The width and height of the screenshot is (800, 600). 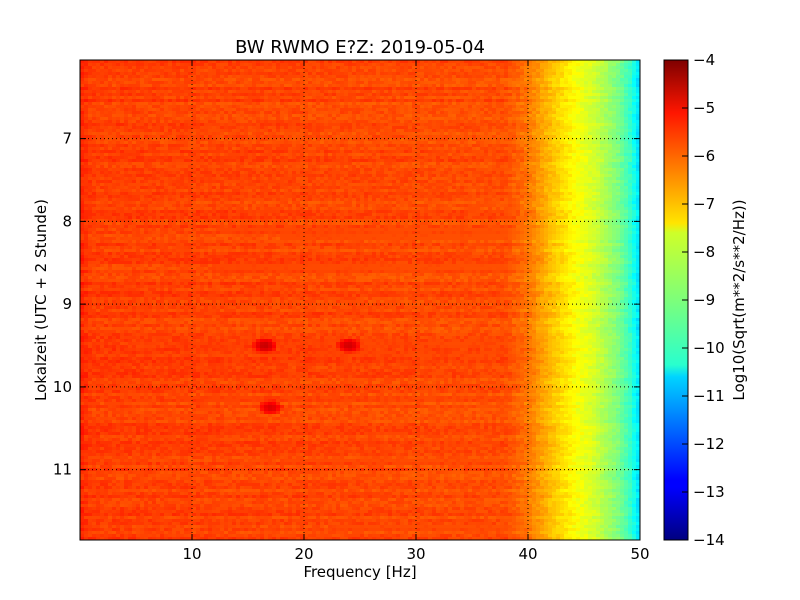 What do you see at coordinates (704, 252) in the screenshot?
I see `colorbar-tick-label: −8` at bounding box center [704, 252].